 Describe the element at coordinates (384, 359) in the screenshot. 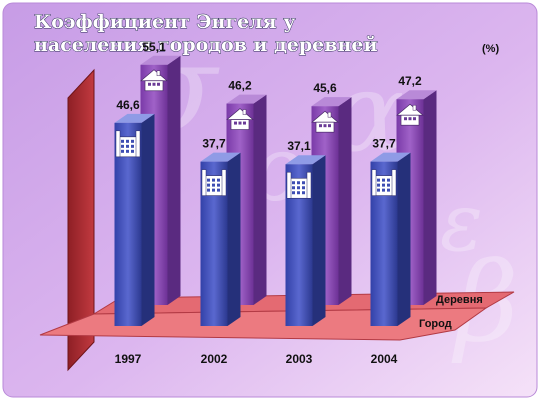

I see `year-tick-label: 2004` at that location.